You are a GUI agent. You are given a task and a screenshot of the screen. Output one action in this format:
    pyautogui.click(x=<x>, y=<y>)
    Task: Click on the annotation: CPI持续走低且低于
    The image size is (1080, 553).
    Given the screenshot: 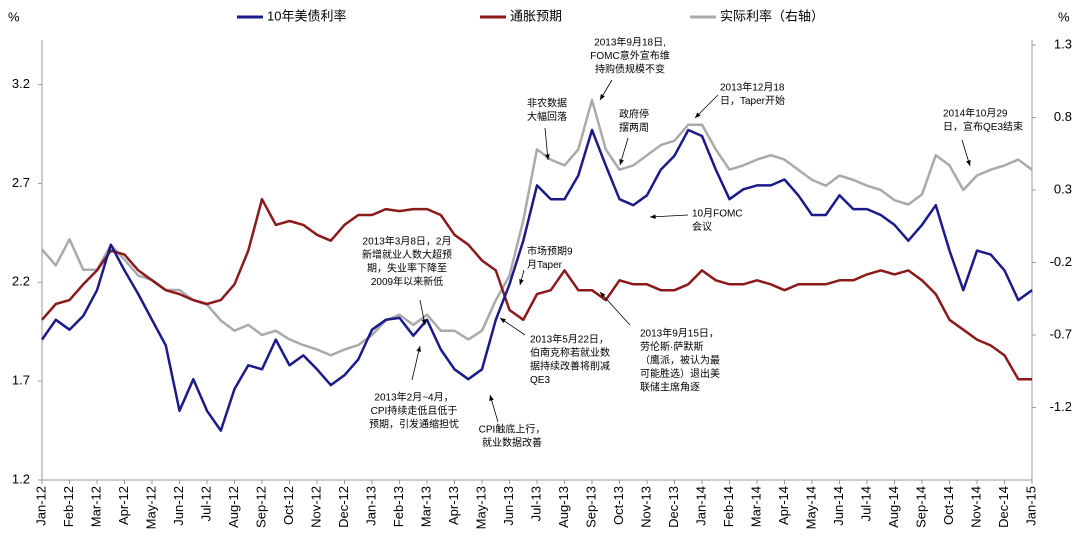 What is the action you would take?
    pyautogui.click(x=414, y=410)
    